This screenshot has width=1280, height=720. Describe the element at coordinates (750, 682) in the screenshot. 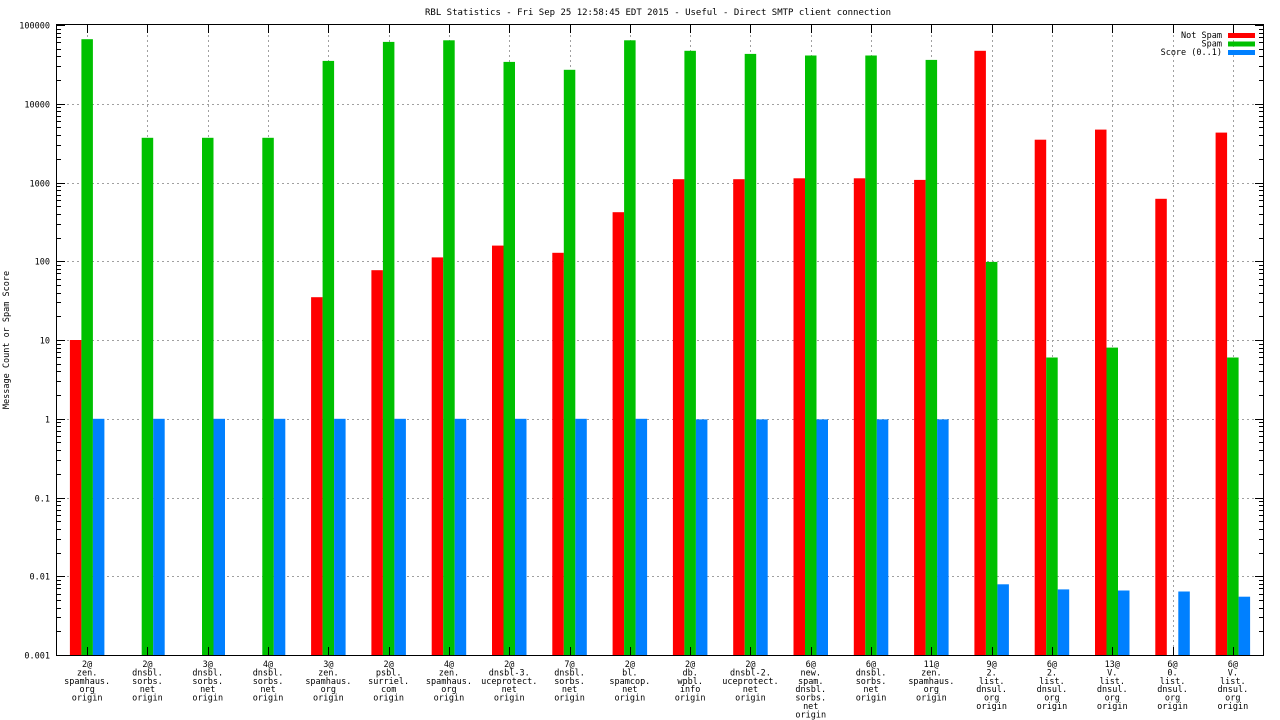

I see `x-tick-label: 2@ dnsbl-2. uceprotect. net origin` at that location.